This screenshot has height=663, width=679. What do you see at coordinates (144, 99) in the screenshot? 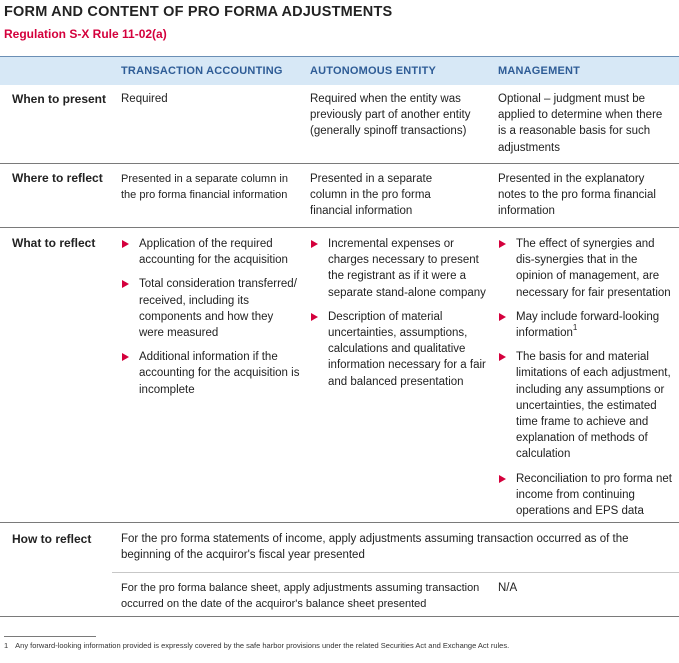
I see `cell-when-transaction: Required` at bounding box center [144, 99].